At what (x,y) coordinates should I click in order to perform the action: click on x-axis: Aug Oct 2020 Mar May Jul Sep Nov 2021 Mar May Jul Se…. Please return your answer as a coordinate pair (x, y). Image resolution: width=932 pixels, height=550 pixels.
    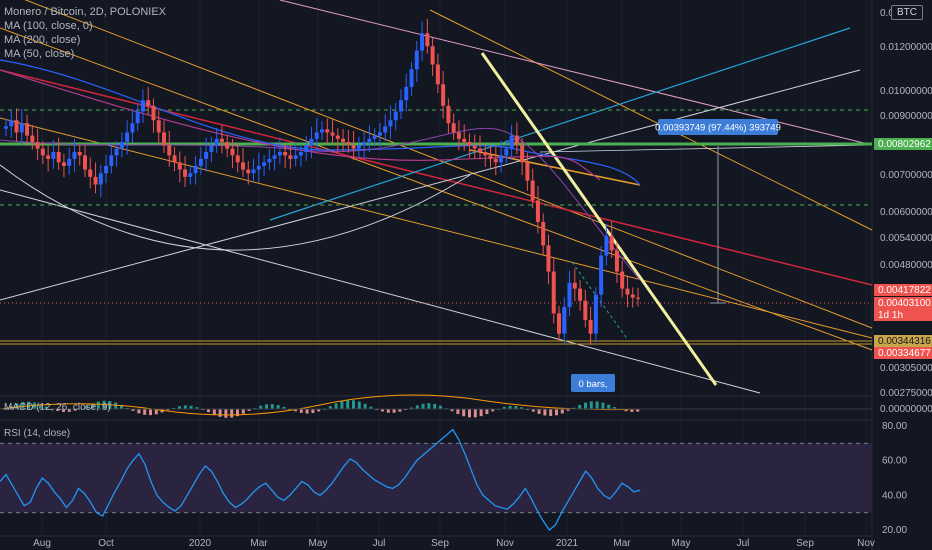
    Looking at the image, I should click on (454, 543).